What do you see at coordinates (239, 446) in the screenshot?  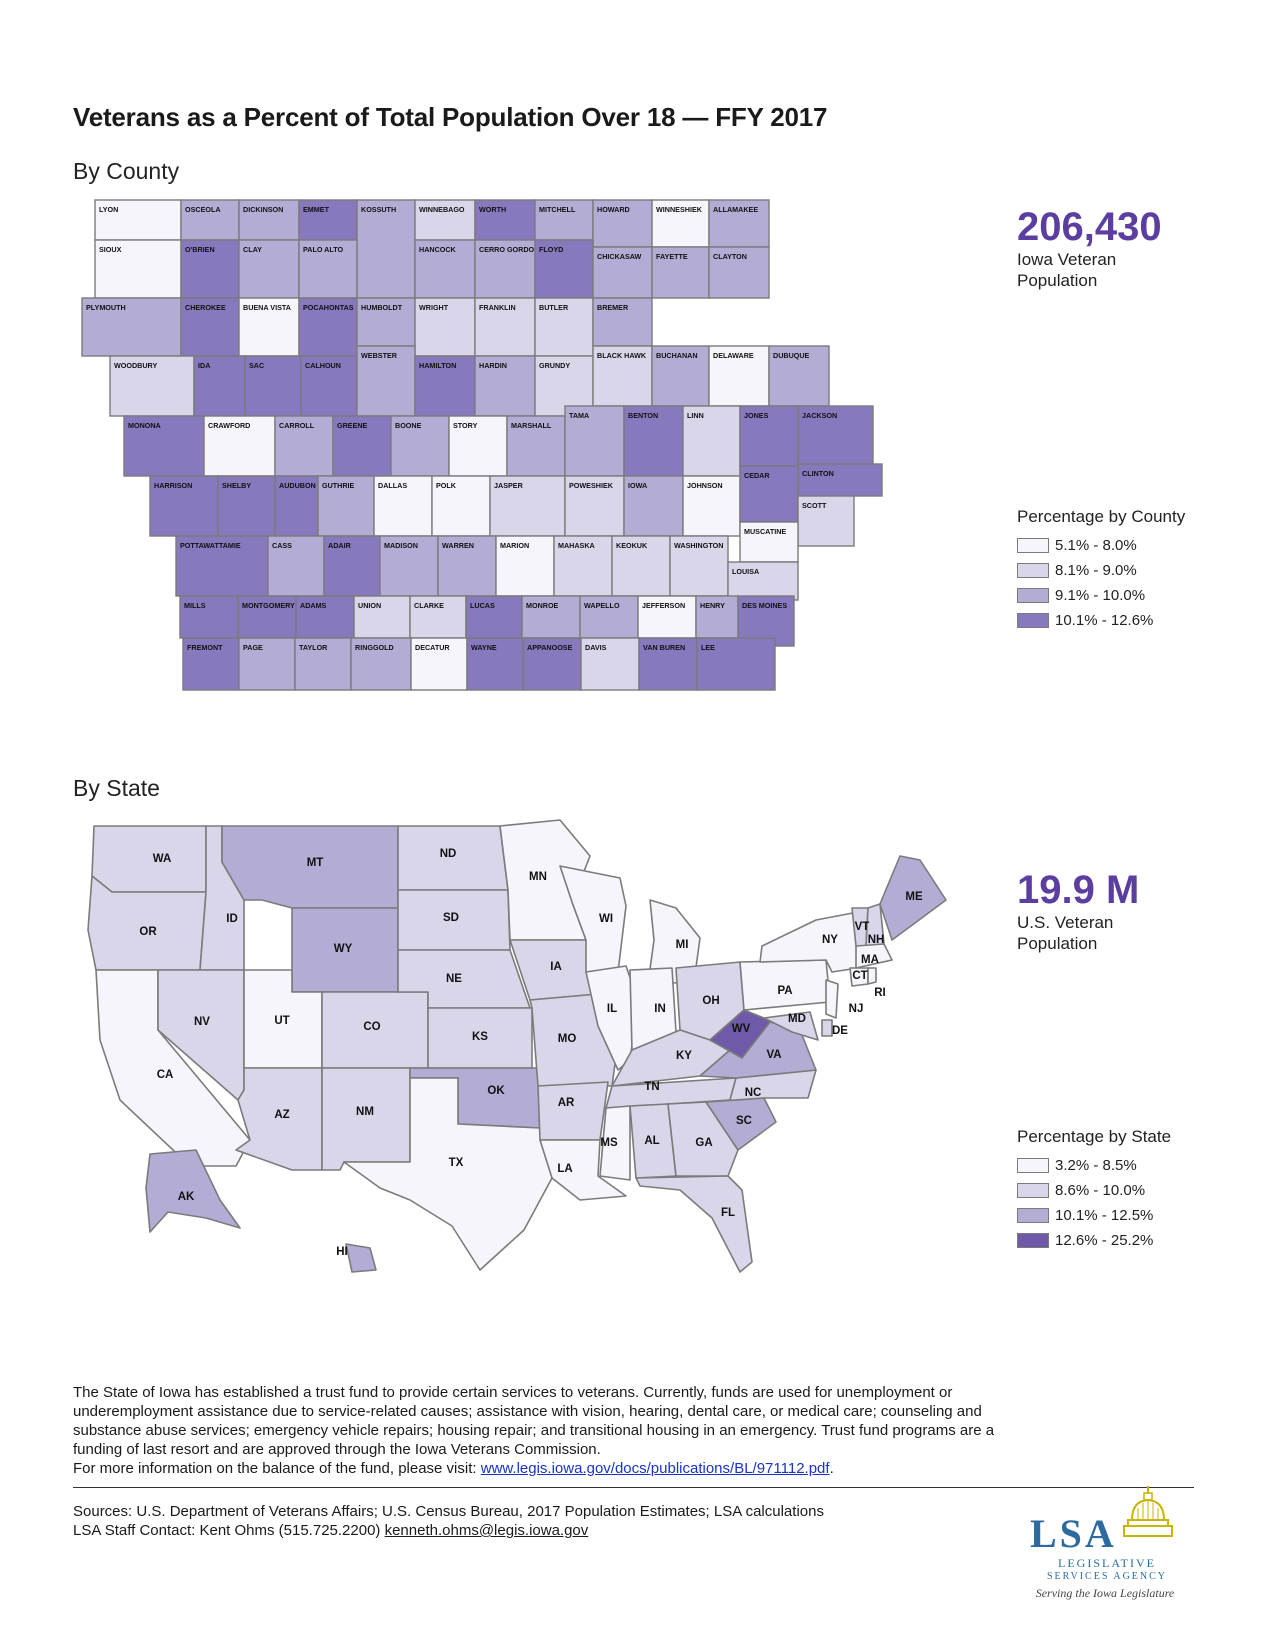 I see `county-crawford` at bounding box center [239, 446].